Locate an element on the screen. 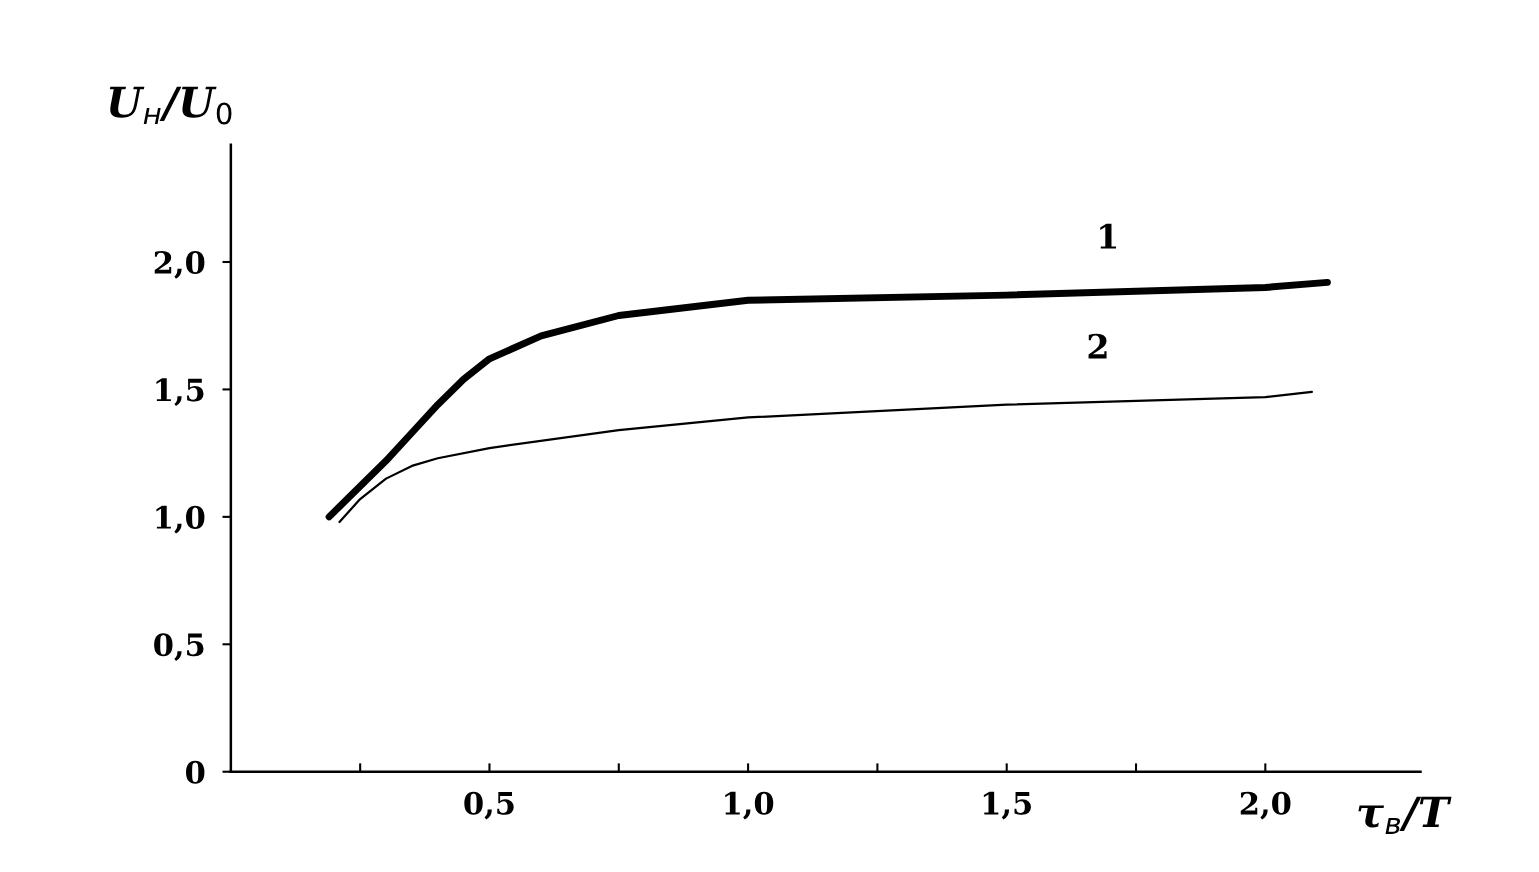 The height and width of the screenshot is (872, 1539). series-label: 2 is located at coordinates (1097, 346).